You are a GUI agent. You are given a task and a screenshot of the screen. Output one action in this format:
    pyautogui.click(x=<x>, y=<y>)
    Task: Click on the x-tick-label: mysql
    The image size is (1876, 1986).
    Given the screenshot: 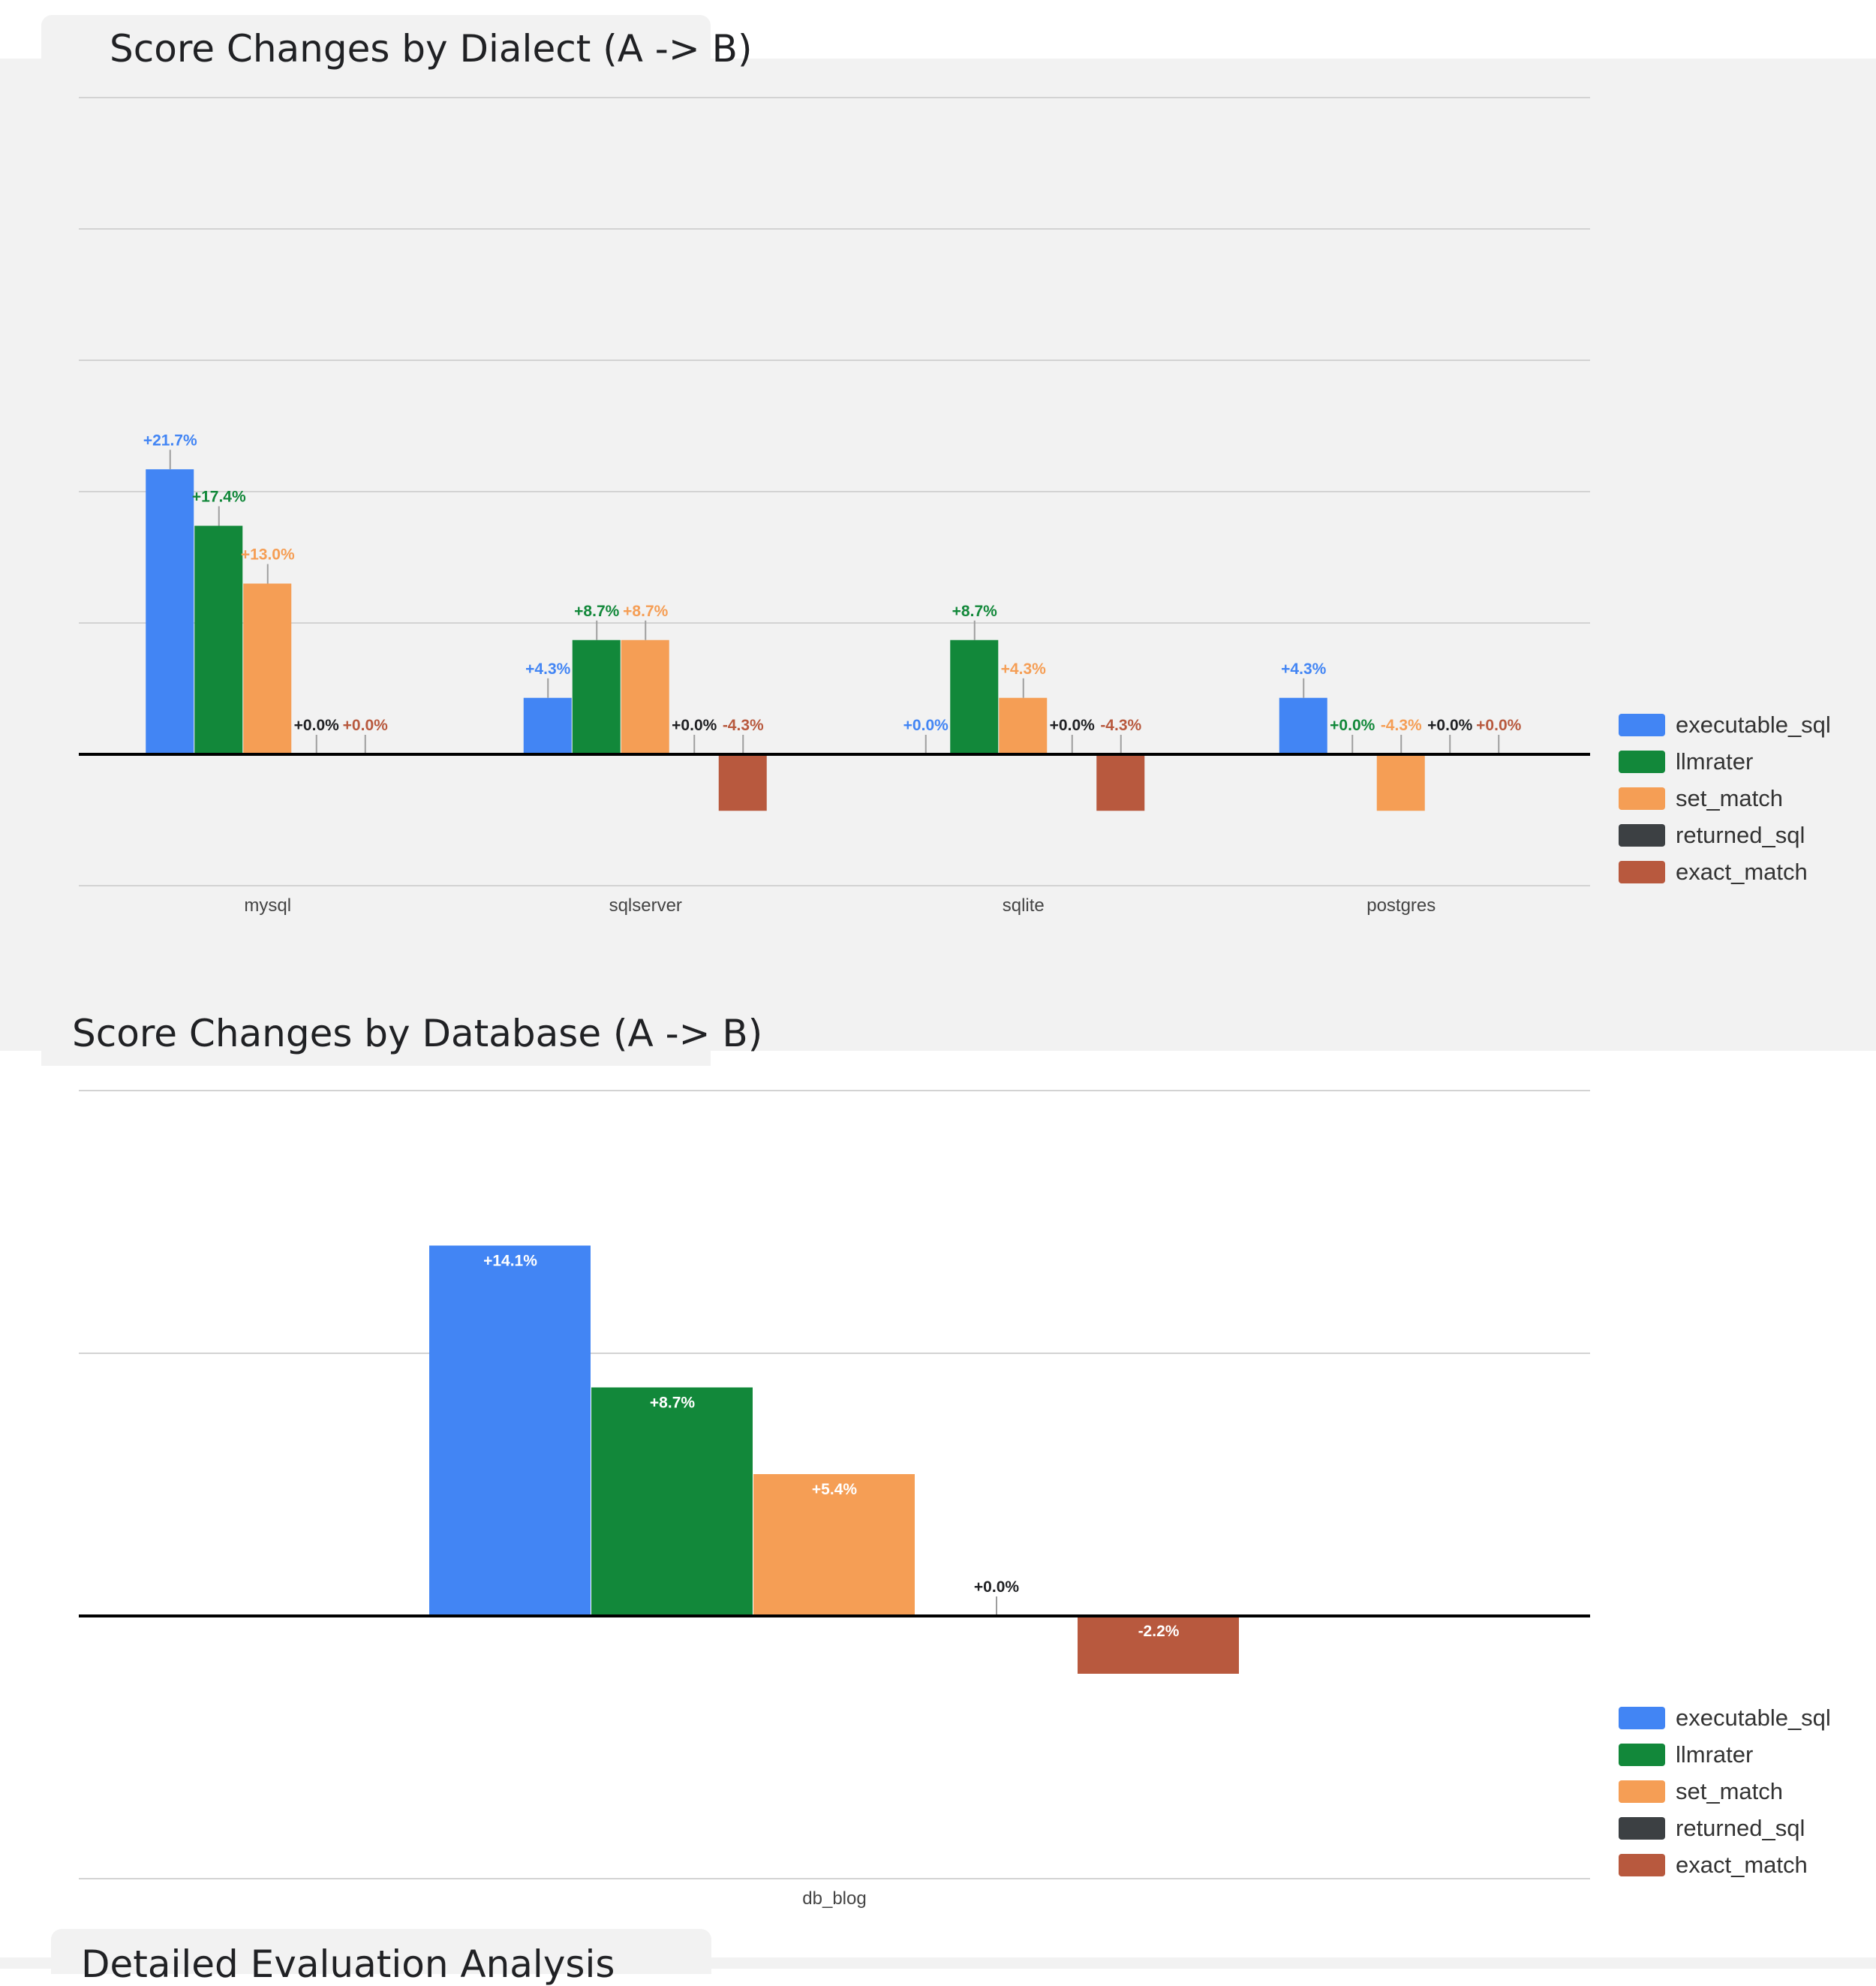 What is the action you would take?
    pyautogui.click(x=267, y=905)
    